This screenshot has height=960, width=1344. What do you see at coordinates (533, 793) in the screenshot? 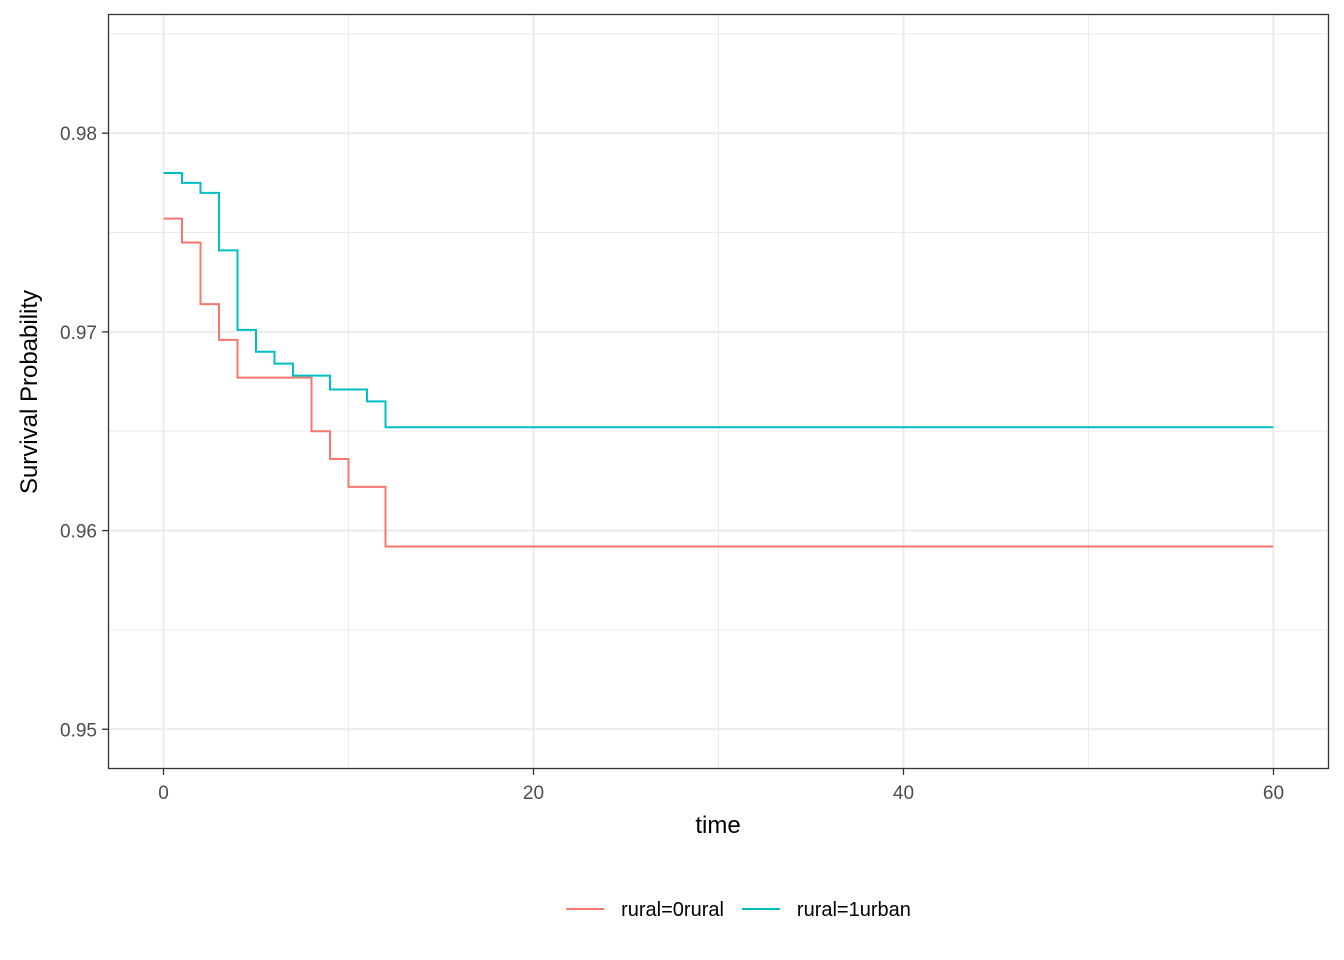
I see `x-tick-label: 20` at bounding box center [533, 793].